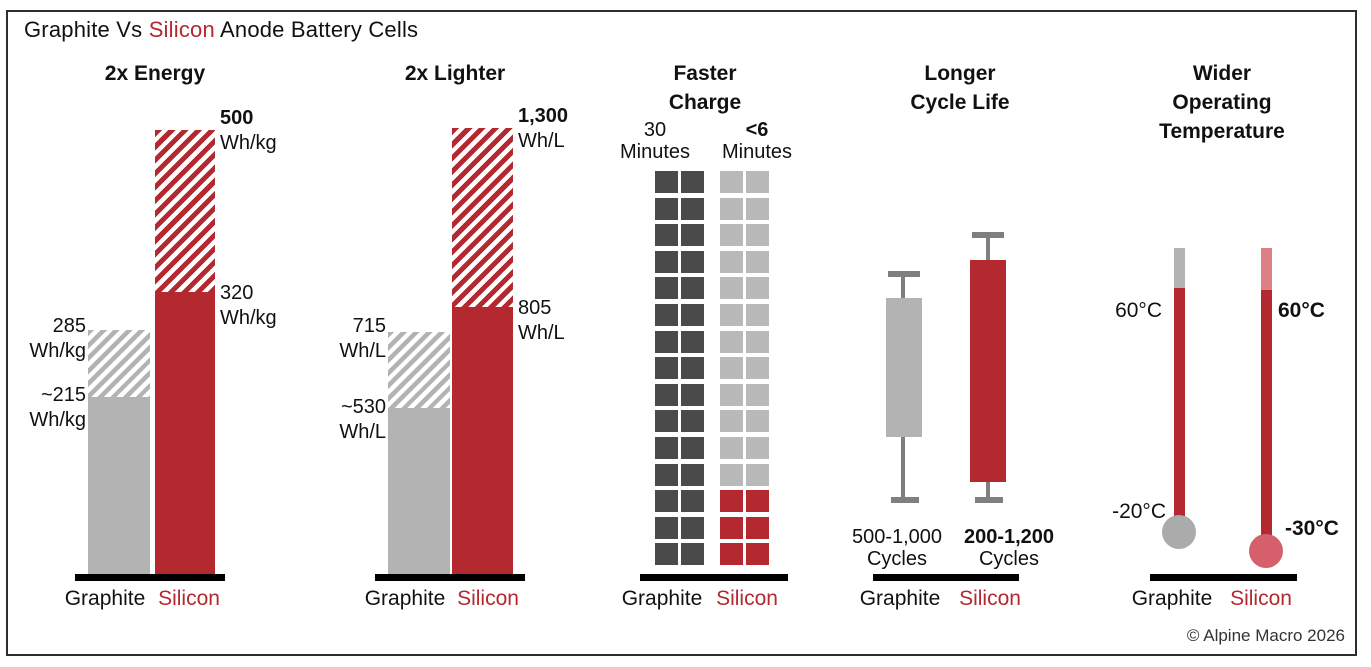 The width and height of the screenshot is (1371, 667). Describe the element at coordinates (1138, 310) in the screenshot. I see `temp-graphite-high-label: 60°C` at that location.